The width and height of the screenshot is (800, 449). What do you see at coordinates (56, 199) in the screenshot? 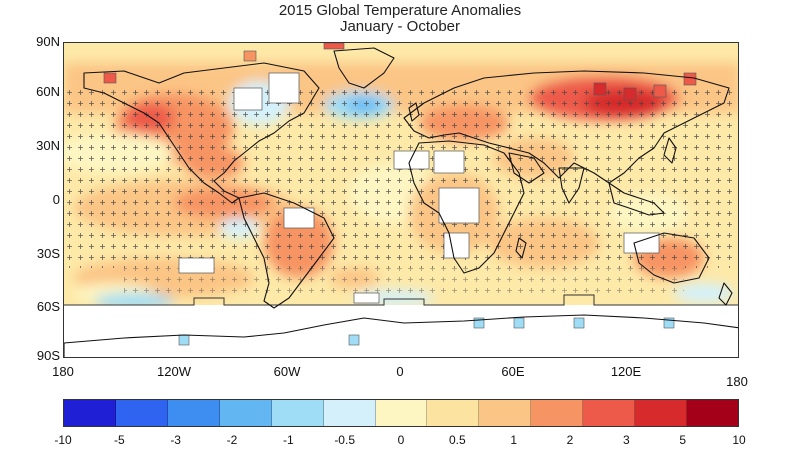
I see `lat-label-0: 0` at bounding box center [56, 199].